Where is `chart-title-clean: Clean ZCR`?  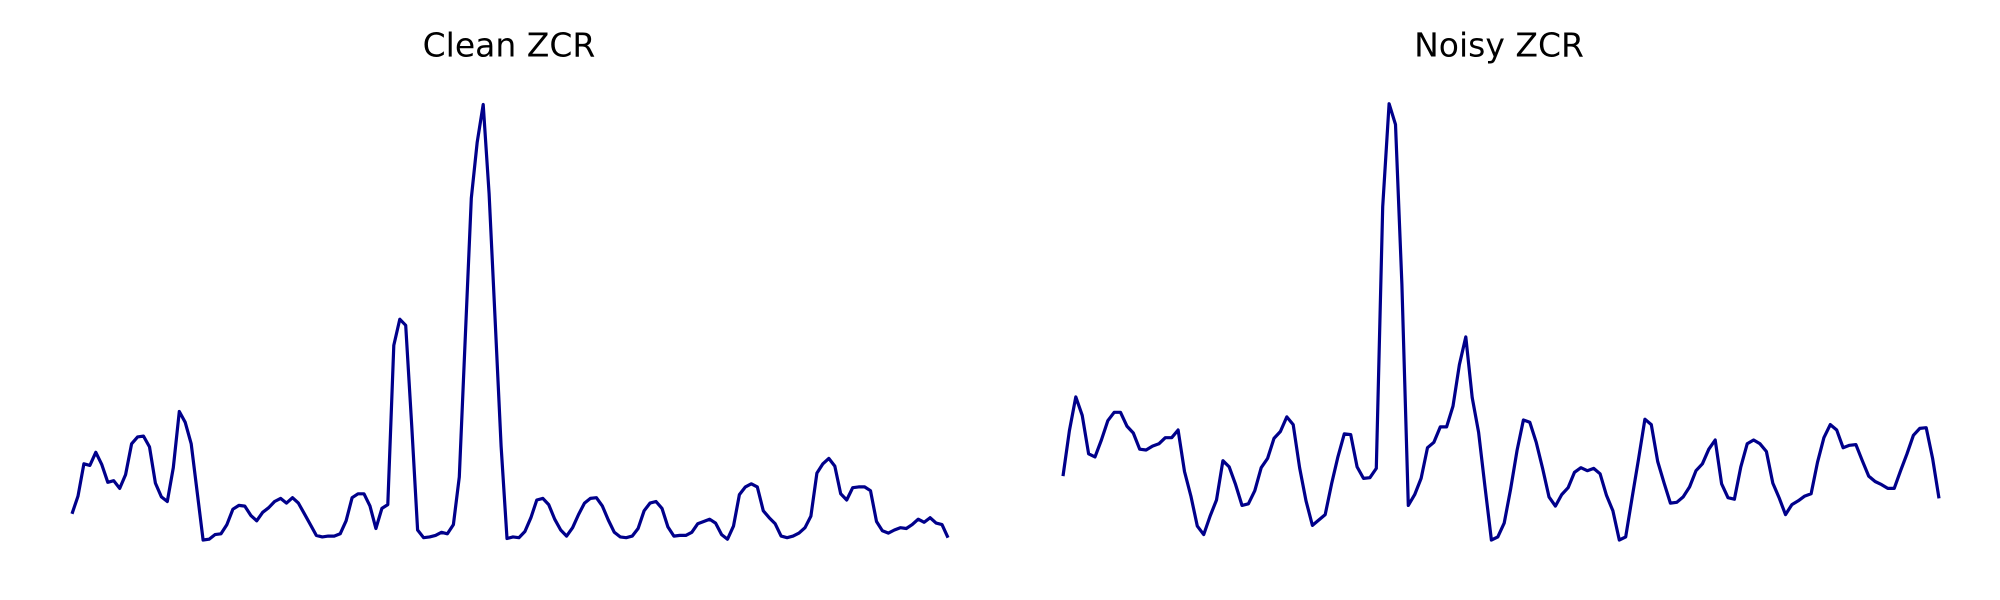 chart-title-clean: Clean ZCR is located at coordinates (509, 45).